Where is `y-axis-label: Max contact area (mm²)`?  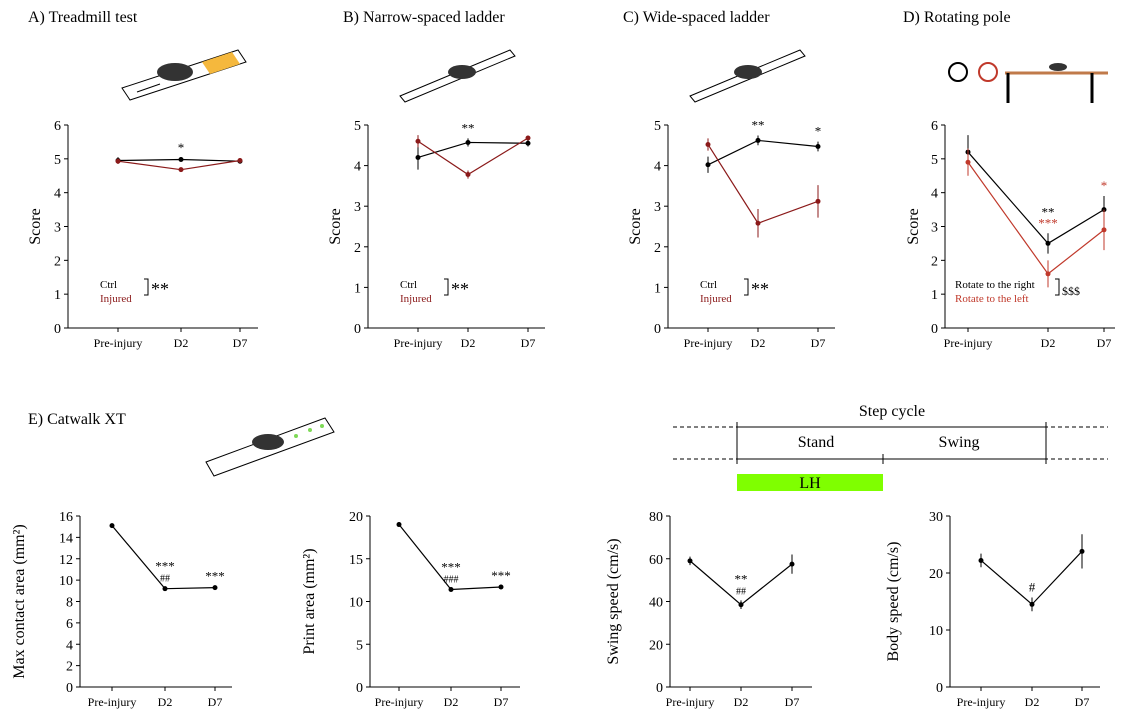
y-axis-label: Max contact area (mm²) is located at coordinates (19, 601).